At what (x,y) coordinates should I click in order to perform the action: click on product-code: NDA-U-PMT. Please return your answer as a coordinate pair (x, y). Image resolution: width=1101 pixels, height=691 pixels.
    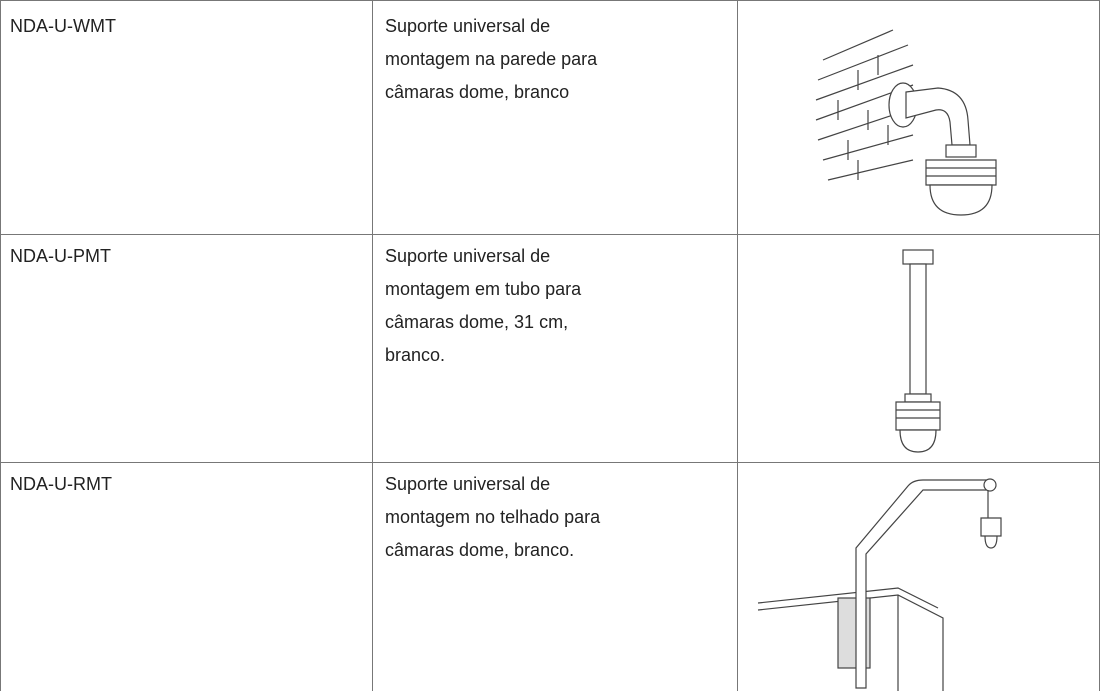
    Looking at the image, I should click on (60, 256).